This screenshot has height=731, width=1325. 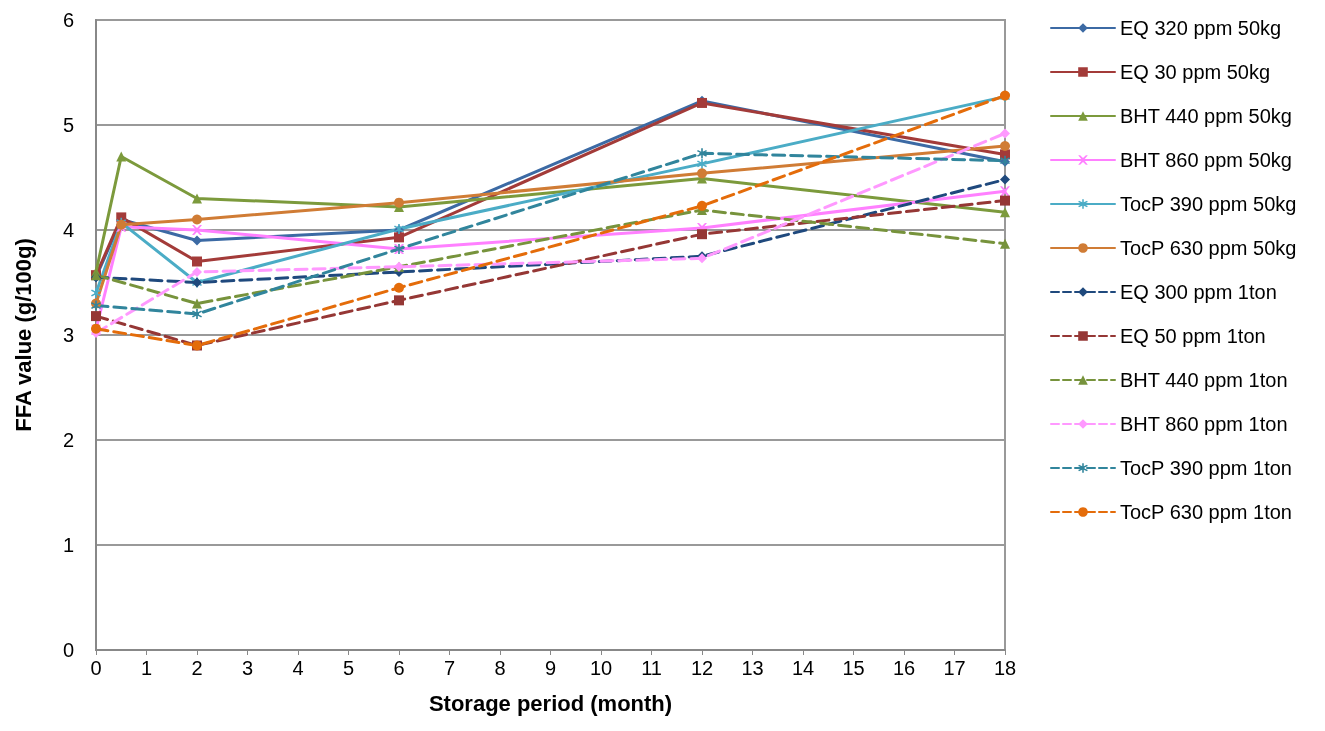 I want to click on x-tick-label: 16, so click(x=904, y=668).